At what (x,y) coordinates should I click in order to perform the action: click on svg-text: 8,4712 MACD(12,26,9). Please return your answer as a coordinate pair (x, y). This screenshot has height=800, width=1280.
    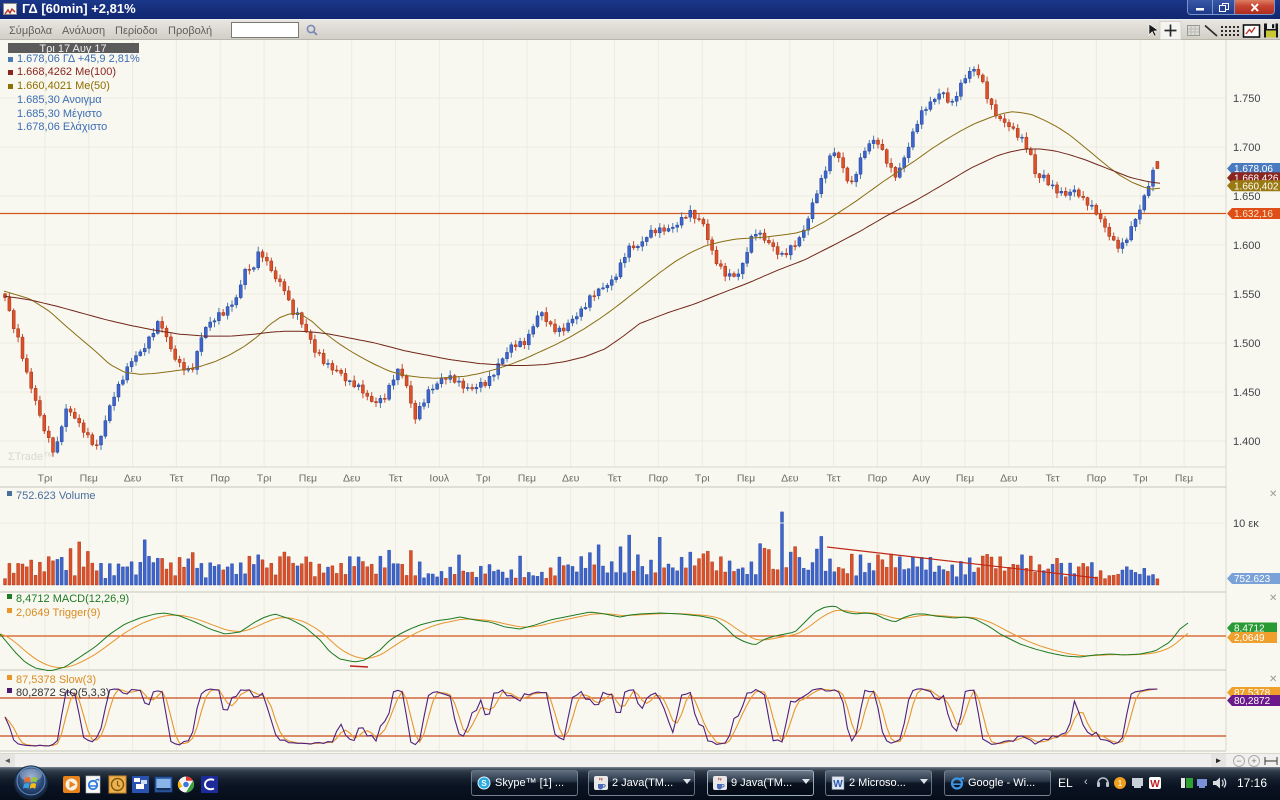
    Looking at the image, I should click on (72, 599).